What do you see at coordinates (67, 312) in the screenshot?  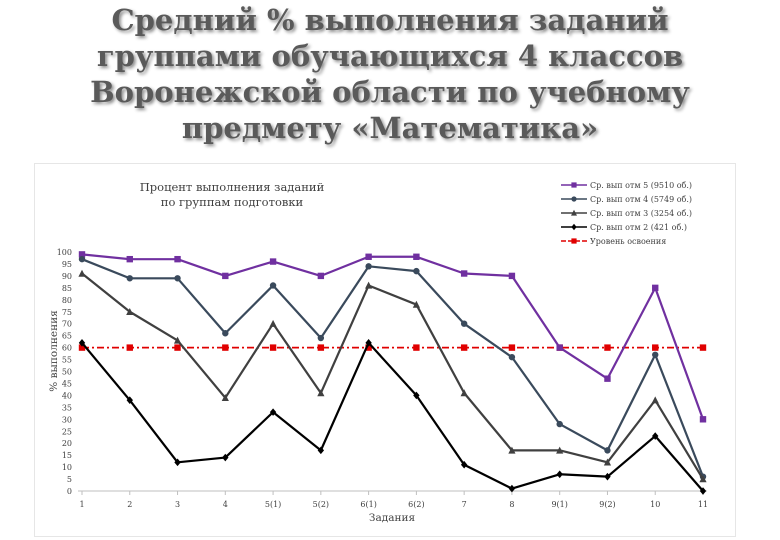 I see `y-tick-label: 75` at bounding box center [67, 312].